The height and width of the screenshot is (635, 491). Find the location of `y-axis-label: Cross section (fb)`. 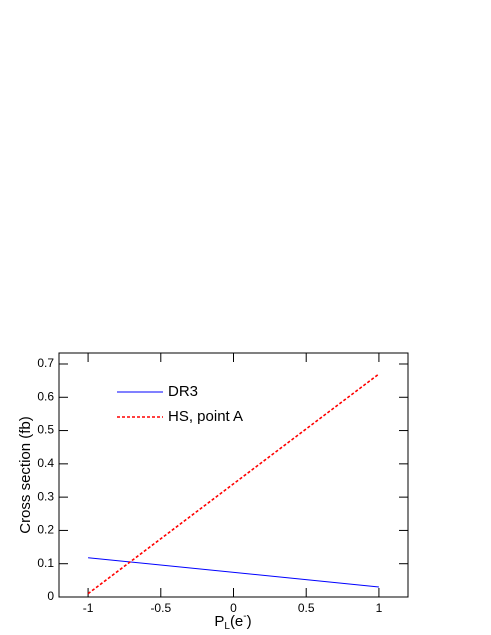

y-axis-label: Cross section (fb) is located at coordinates (25, 475).